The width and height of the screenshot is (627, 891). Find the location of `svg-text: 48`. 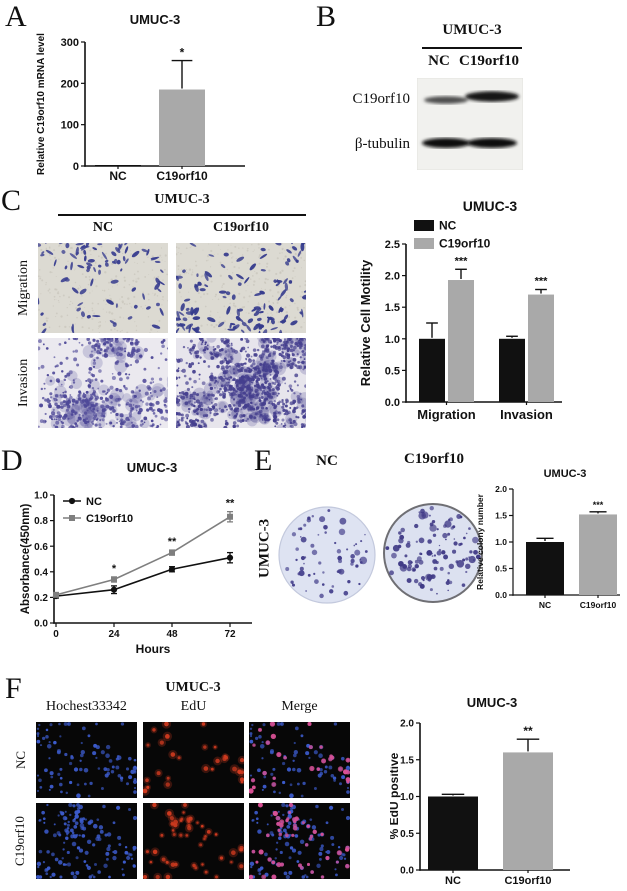

svg-text: 48 is located at coordinates (172, 634).